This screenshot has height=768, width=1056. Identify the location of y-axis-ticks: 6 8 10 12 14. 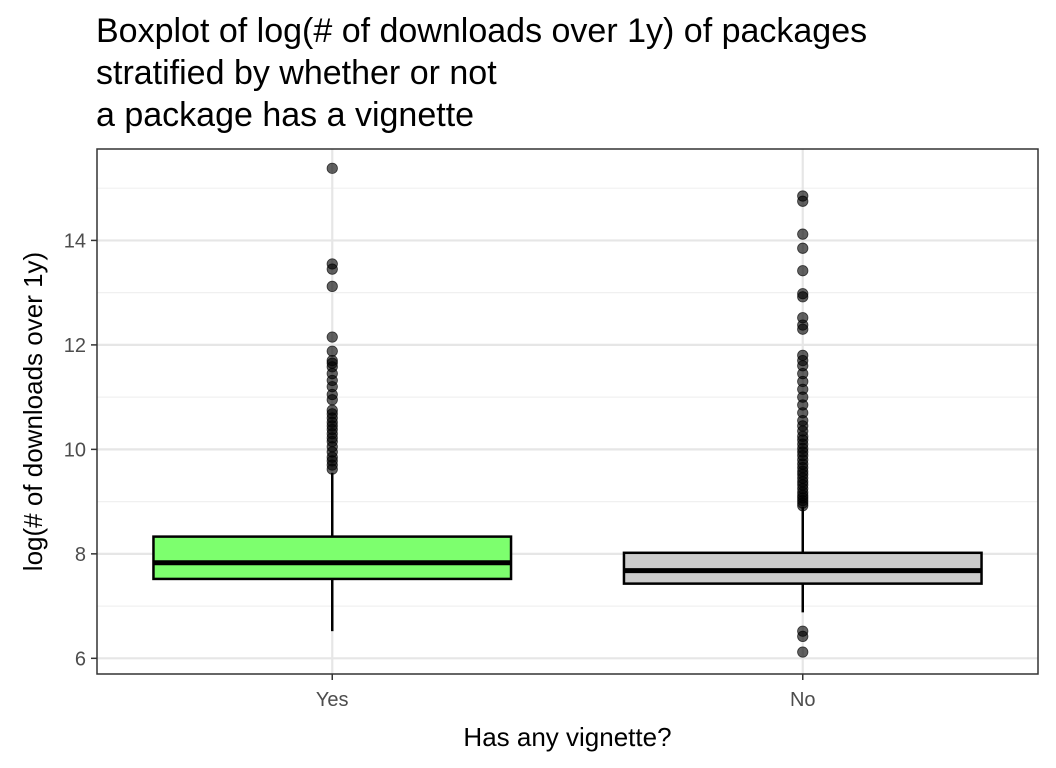
(80, 450).